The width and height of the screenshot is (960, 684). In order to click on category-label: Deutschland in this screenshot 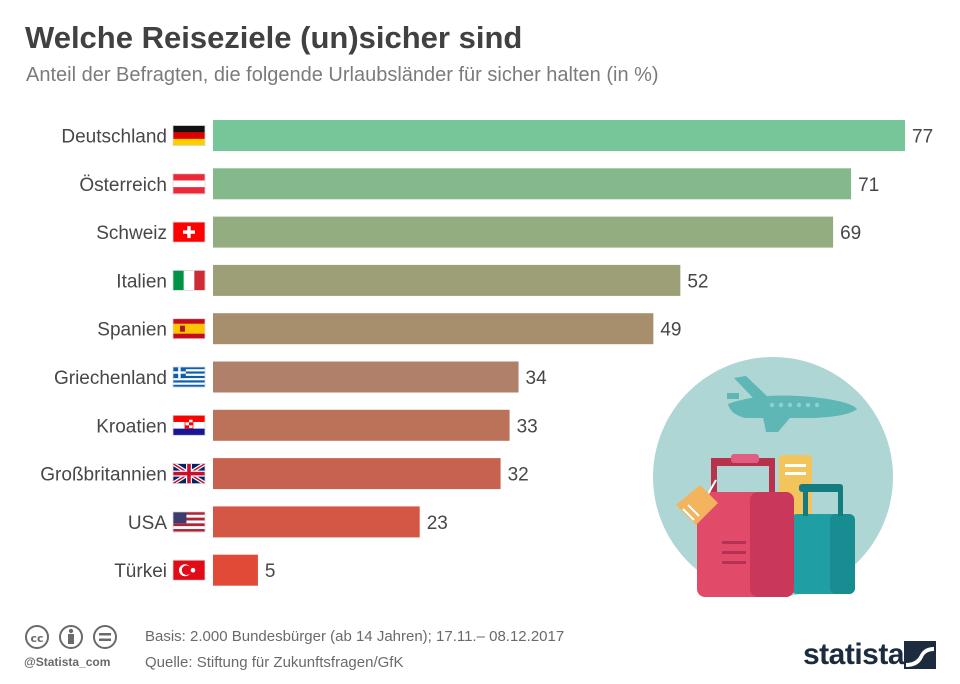, I will do `click(114, 137)`.